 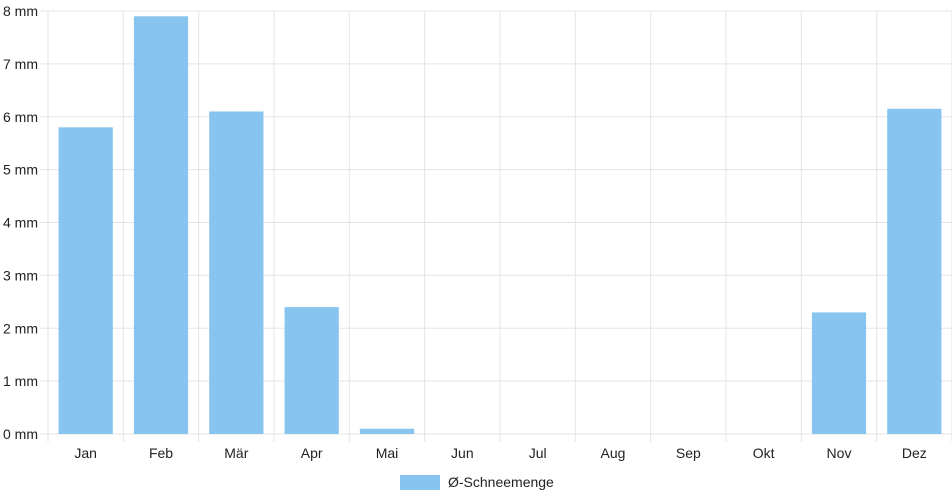 What do you see at coordinates (20, 11) in the screenshot?
I see `y-tick-label: 8 mm` at bounding box center [20, 11].